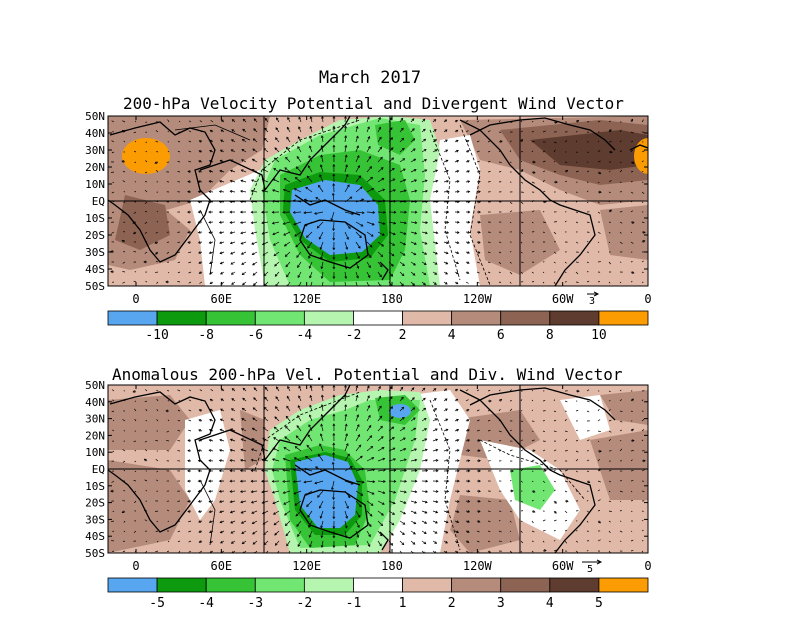 This screenshot has height=618, width=800. I want to click on lon-label: 120E, so click(306, 299).